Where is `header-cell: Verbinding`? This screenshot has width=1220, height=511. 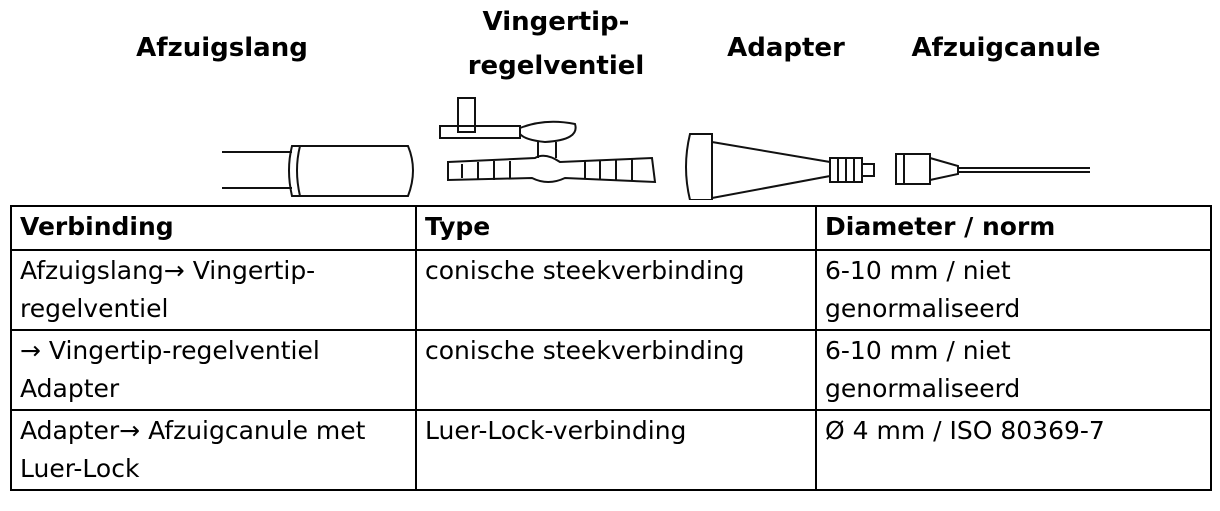 header-cell: Verbinding is located at coordinates (213, 228).